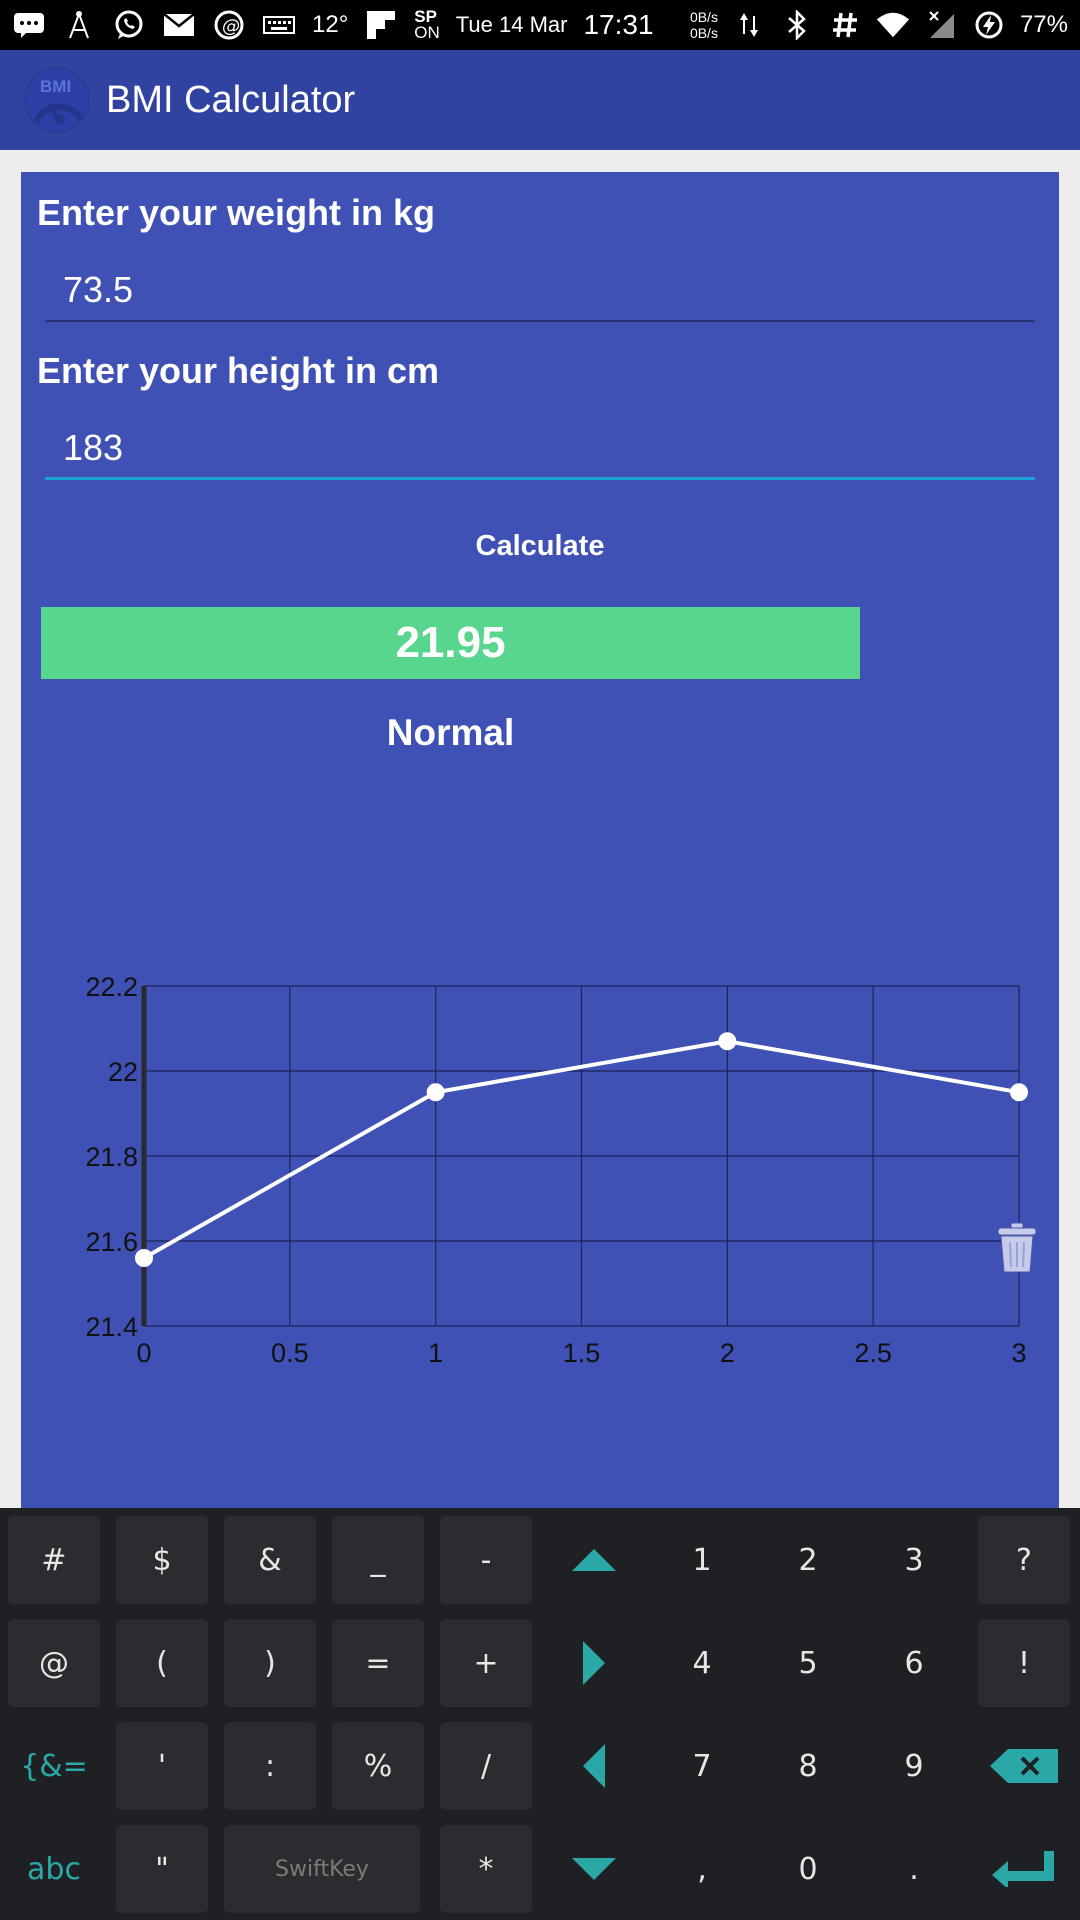  Describe the element at coordinates (914, 1560) in the screenshot. I see `key-3: 3` at that location.